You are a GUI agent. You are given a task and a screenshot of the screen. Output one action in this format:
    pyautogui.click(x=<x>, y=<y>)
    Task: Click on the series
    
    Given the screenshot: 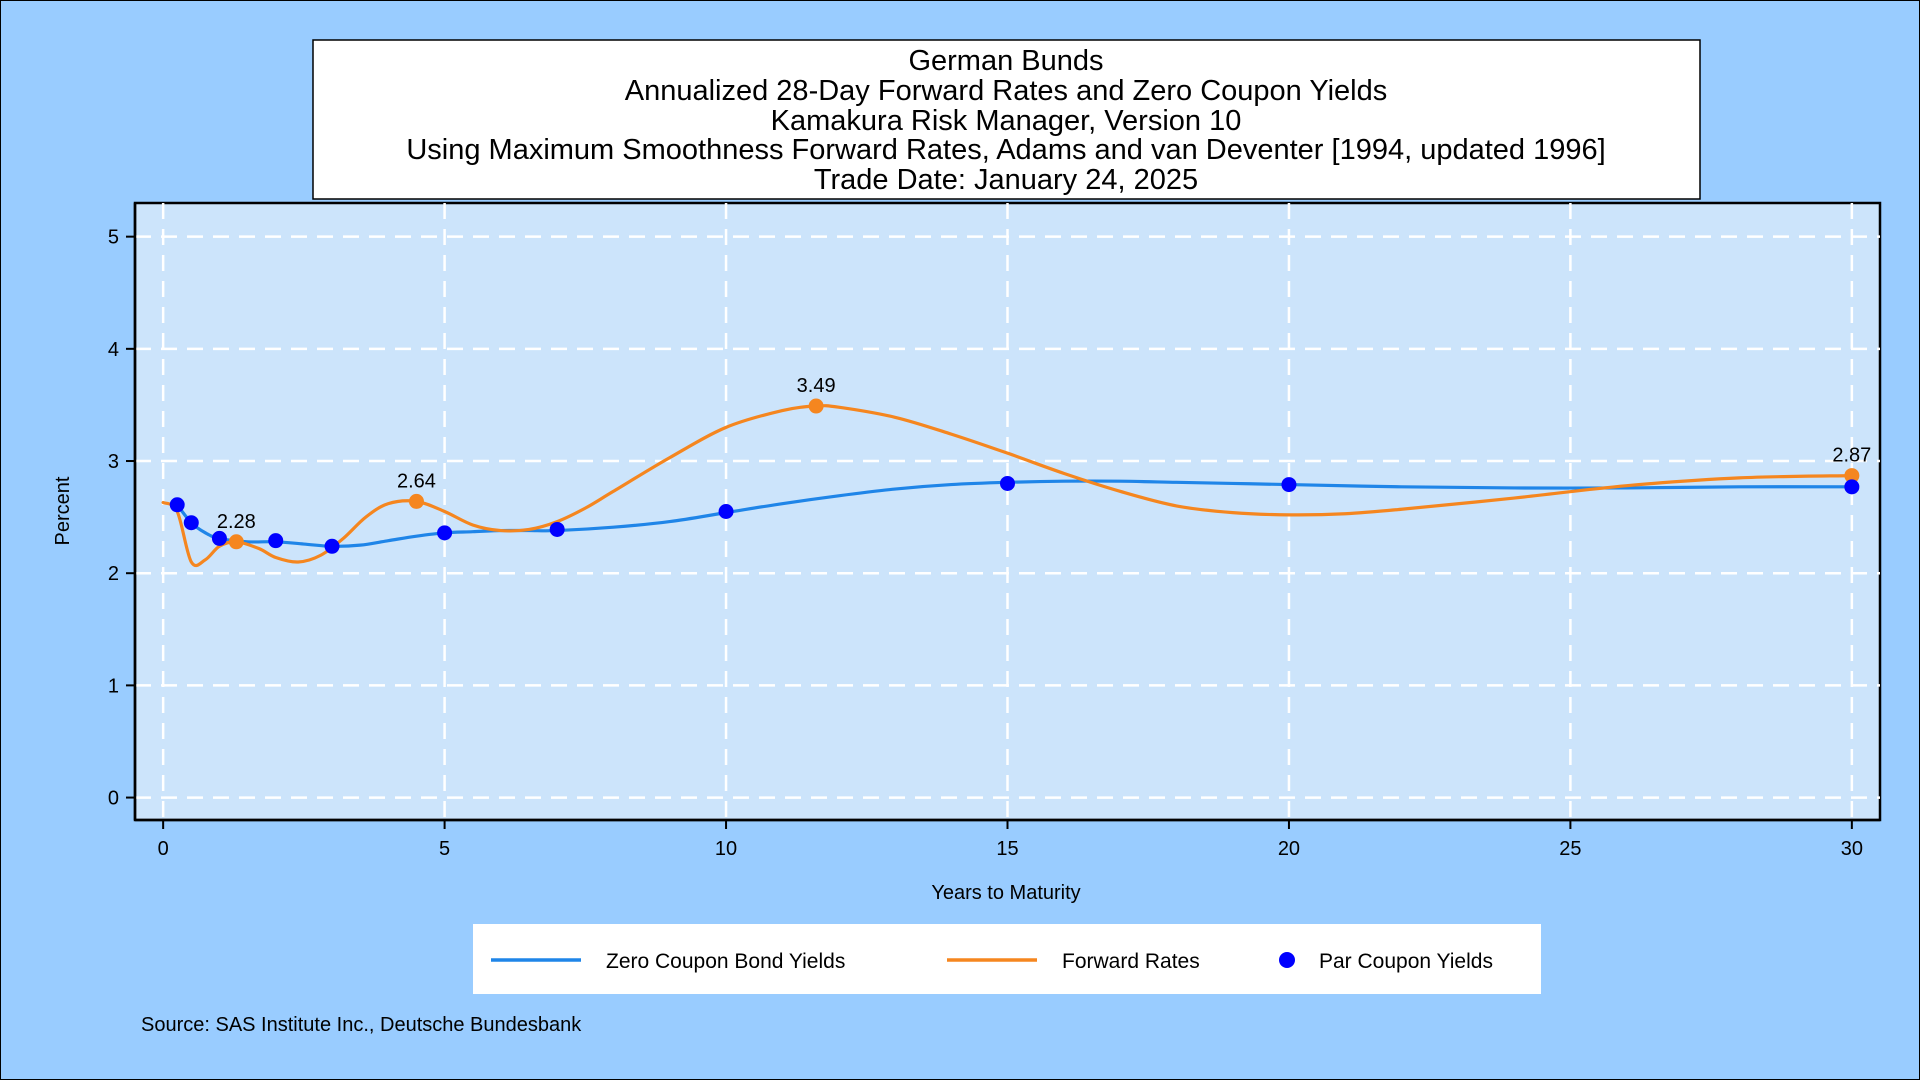 What is the action you would take?
    pyautogui.click(x=1007, y=486)
    